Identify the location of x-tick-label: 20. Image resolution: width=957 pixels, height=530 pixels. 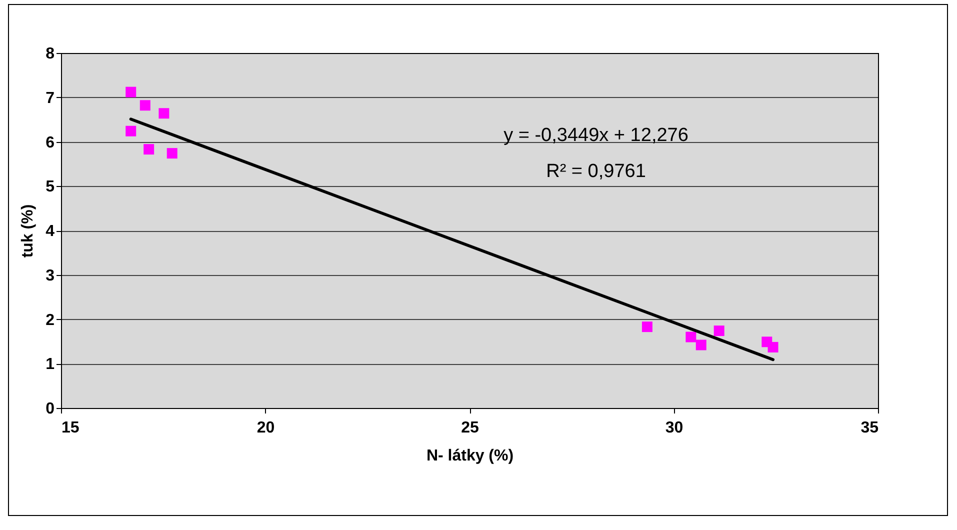
(265, 428).